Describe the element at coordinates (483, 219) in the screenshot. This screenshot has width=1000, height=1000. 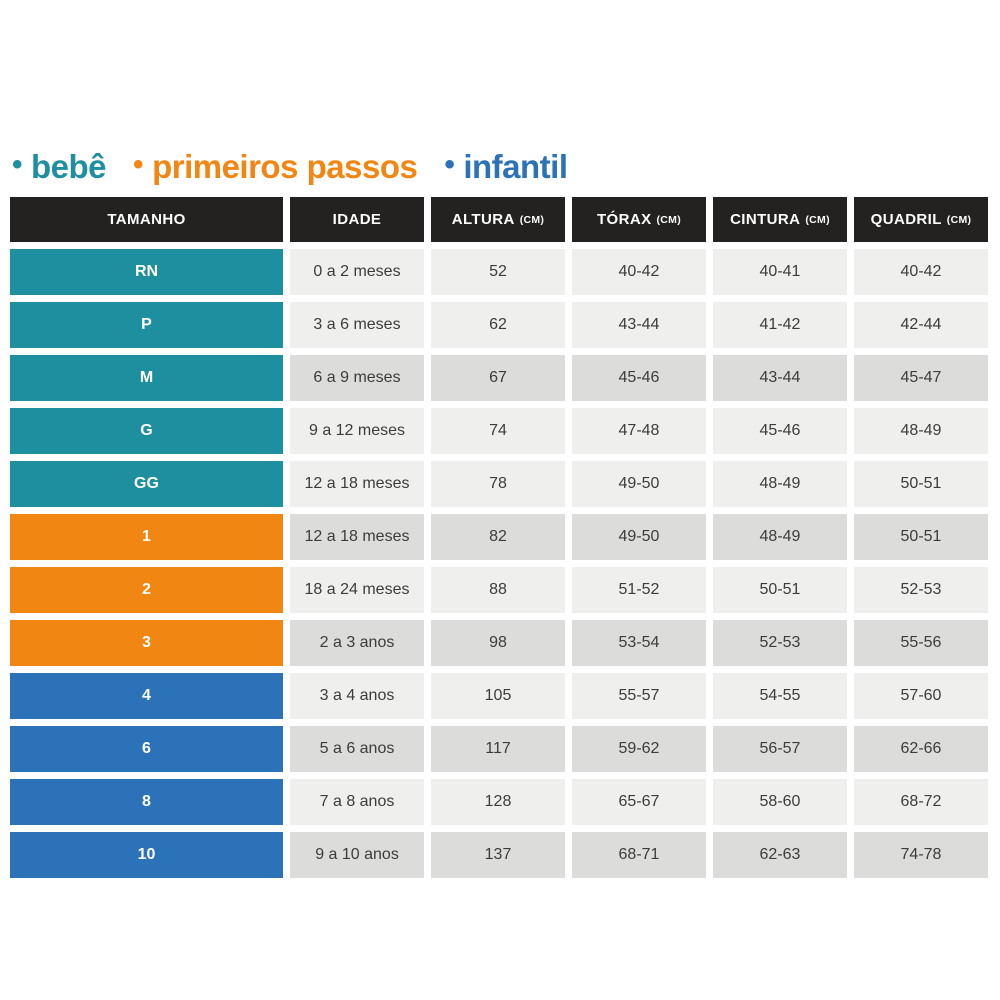
I see `column-header-label: ALTURA` at that location.